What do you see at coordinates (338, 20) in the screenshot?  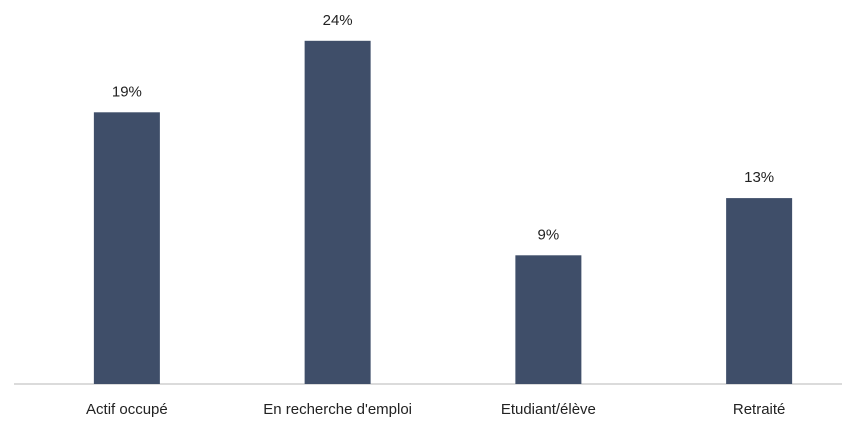 I see `value-label: 24%` at bounding box center [338, 20].